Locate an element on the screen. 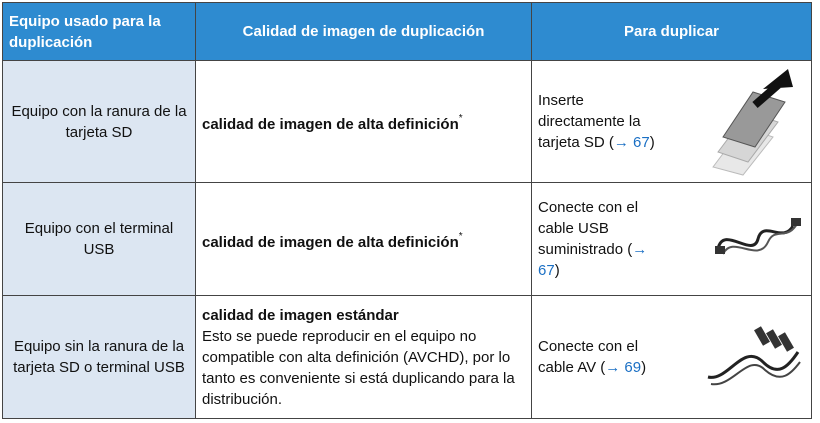  header-cell: Equipo usado para la duplicación is located at coordinates (99, 31).